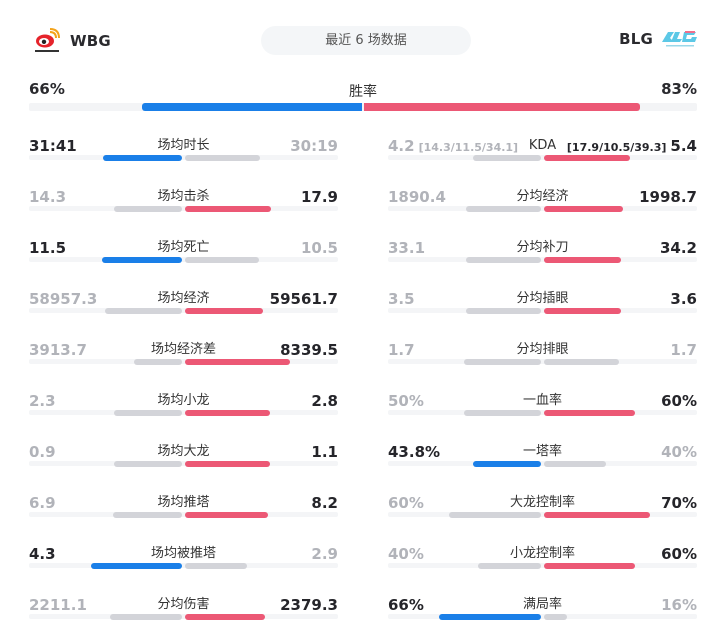 This screenshot has width=727, height=639. What do you see at coordinates (324, 452) in the screenshot?
I see `stat-right-value: 1.1` at bounding box center [324, 452].